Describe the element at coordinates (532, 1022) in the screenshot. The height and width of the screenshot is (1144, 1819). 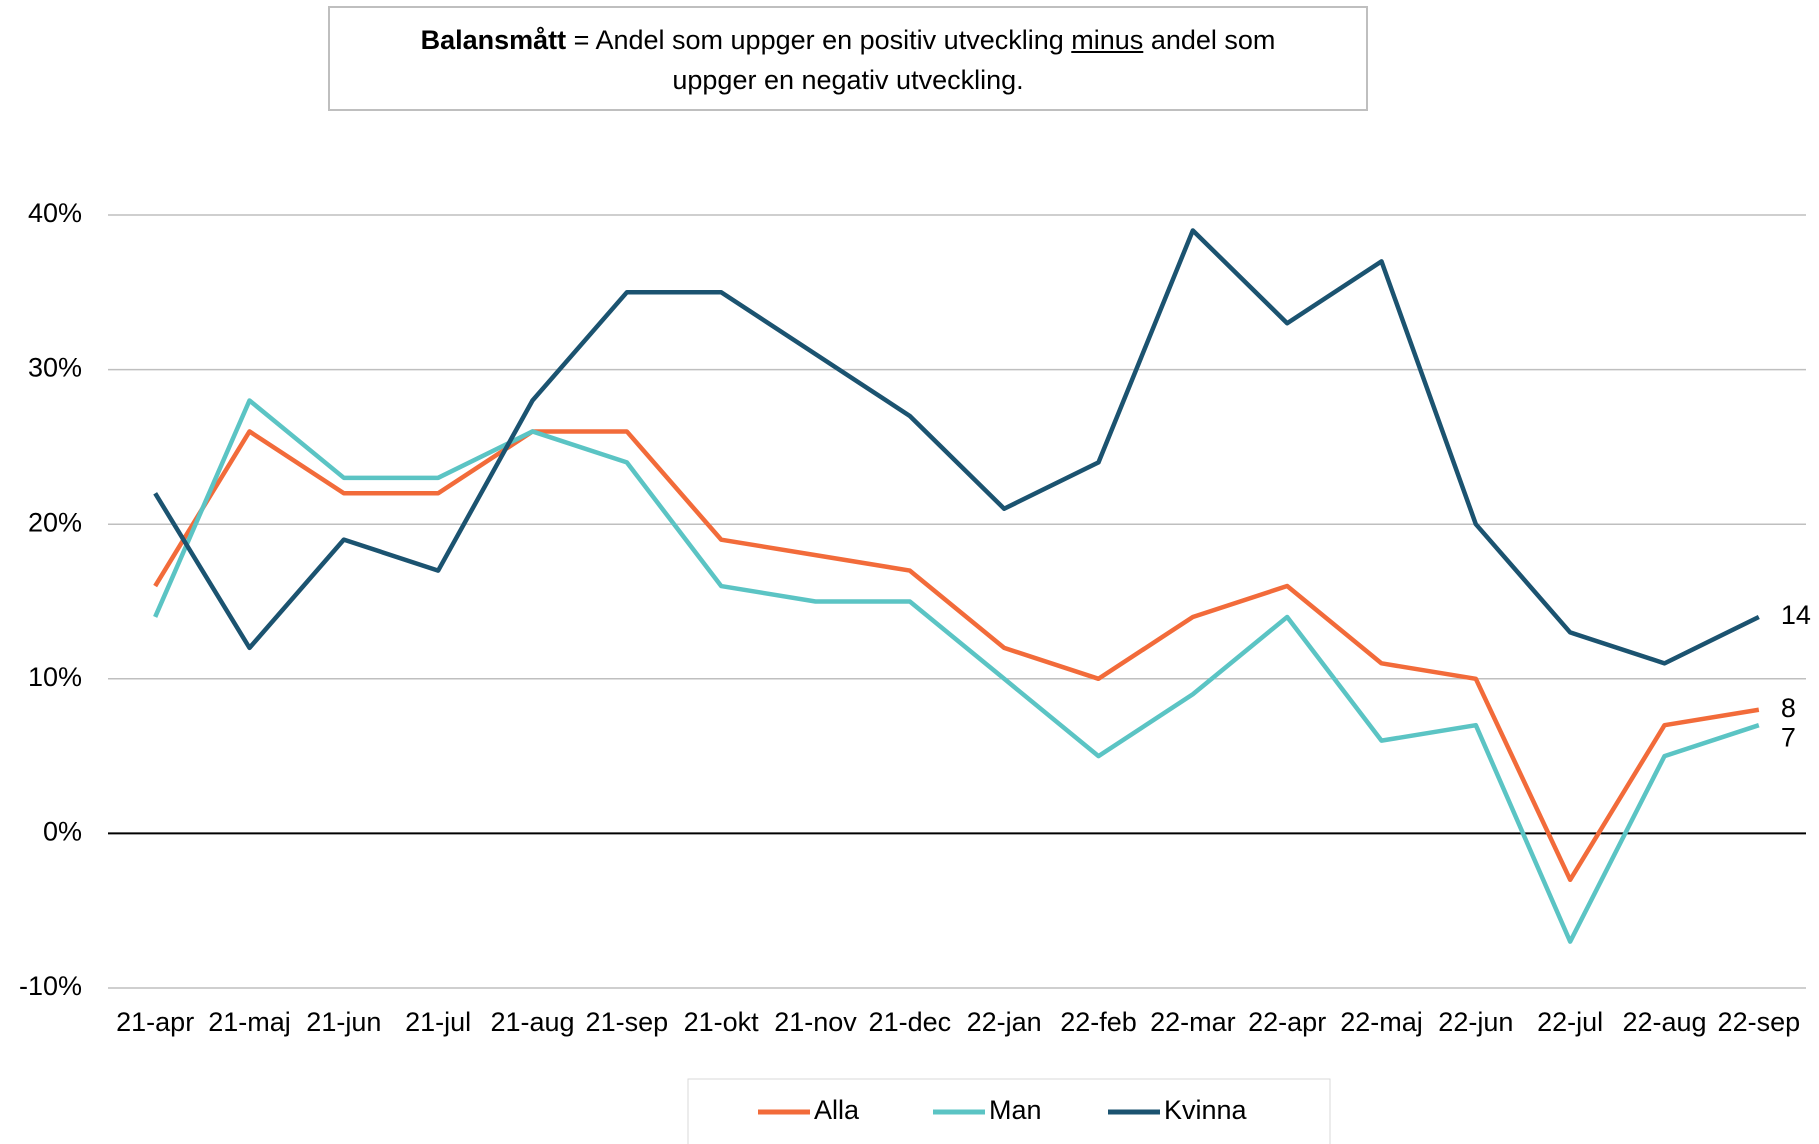
I see `x-tick-label: 21-aug` at that location.